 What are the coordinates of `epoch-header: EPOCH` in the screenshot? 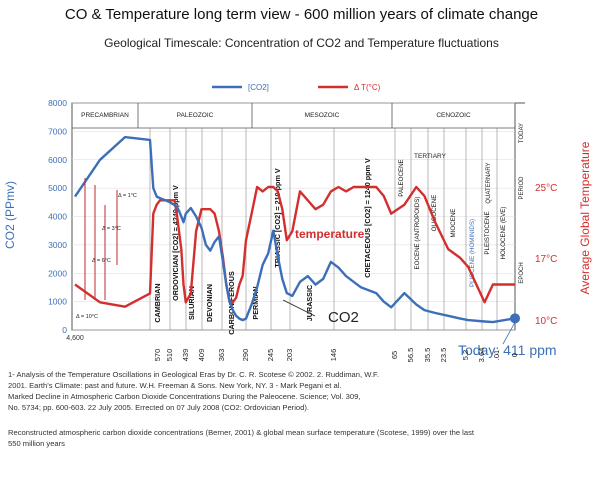 It's located at (522, 272).